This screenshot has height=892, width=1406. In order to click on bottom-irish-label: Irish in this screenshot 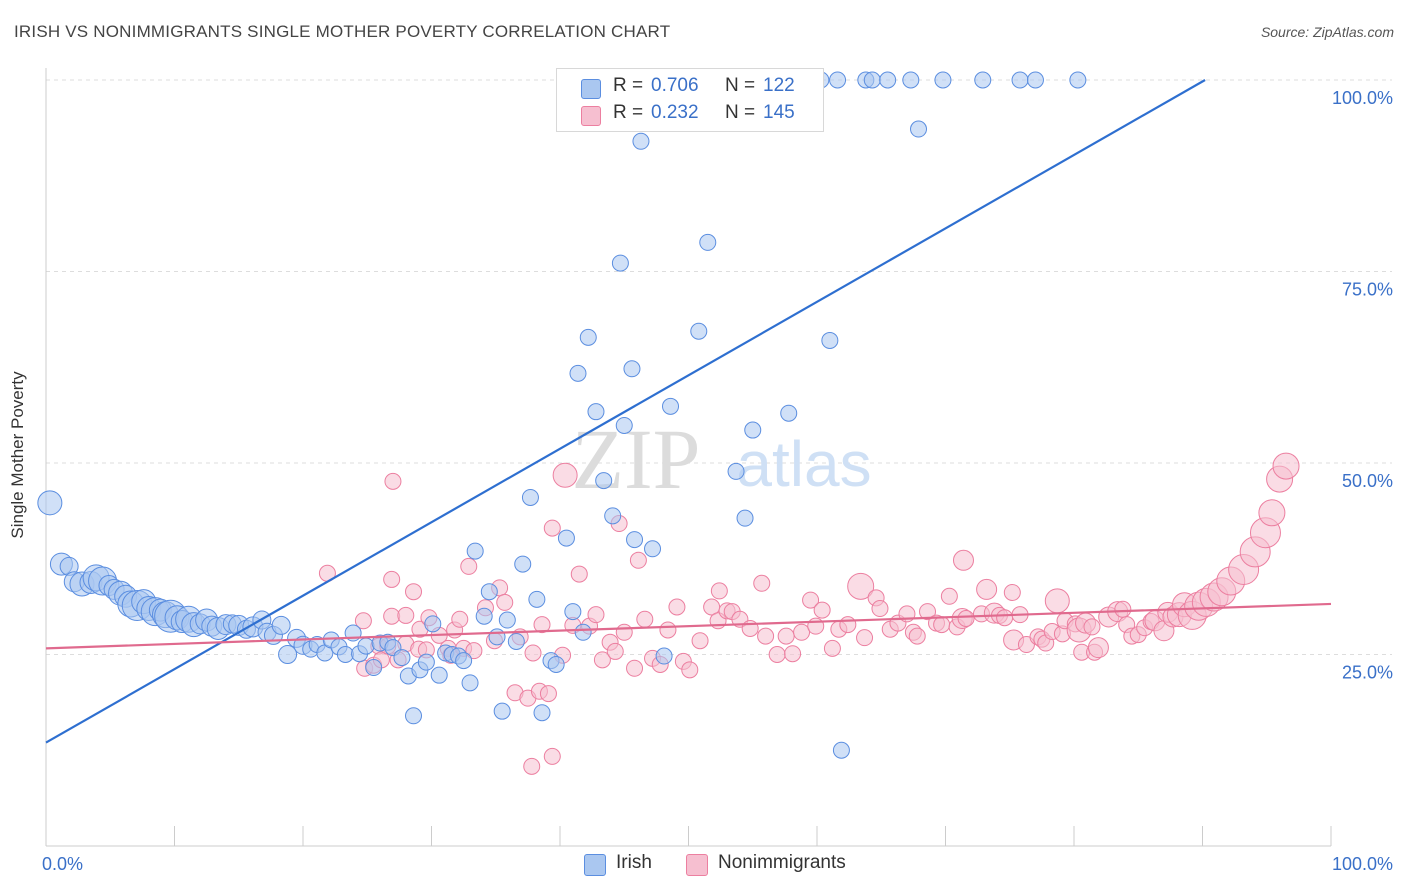, I will do `click(634, 862)`.